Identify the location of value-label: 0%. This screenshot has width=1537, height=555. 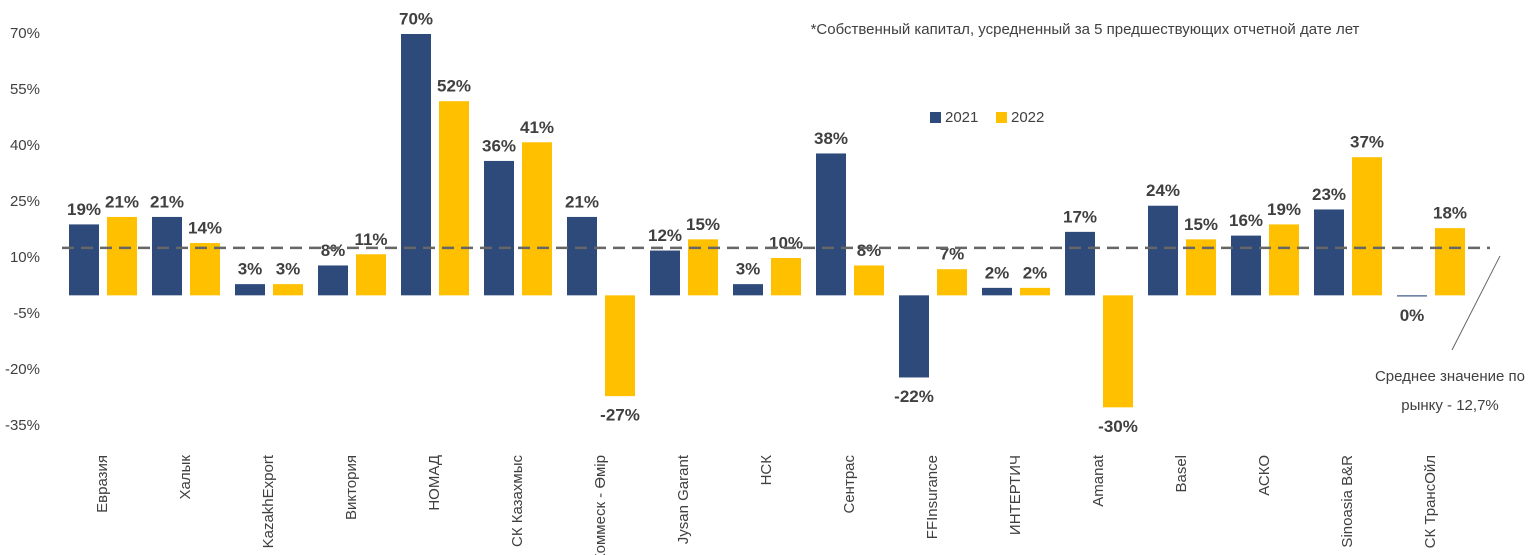
(1412, 315).